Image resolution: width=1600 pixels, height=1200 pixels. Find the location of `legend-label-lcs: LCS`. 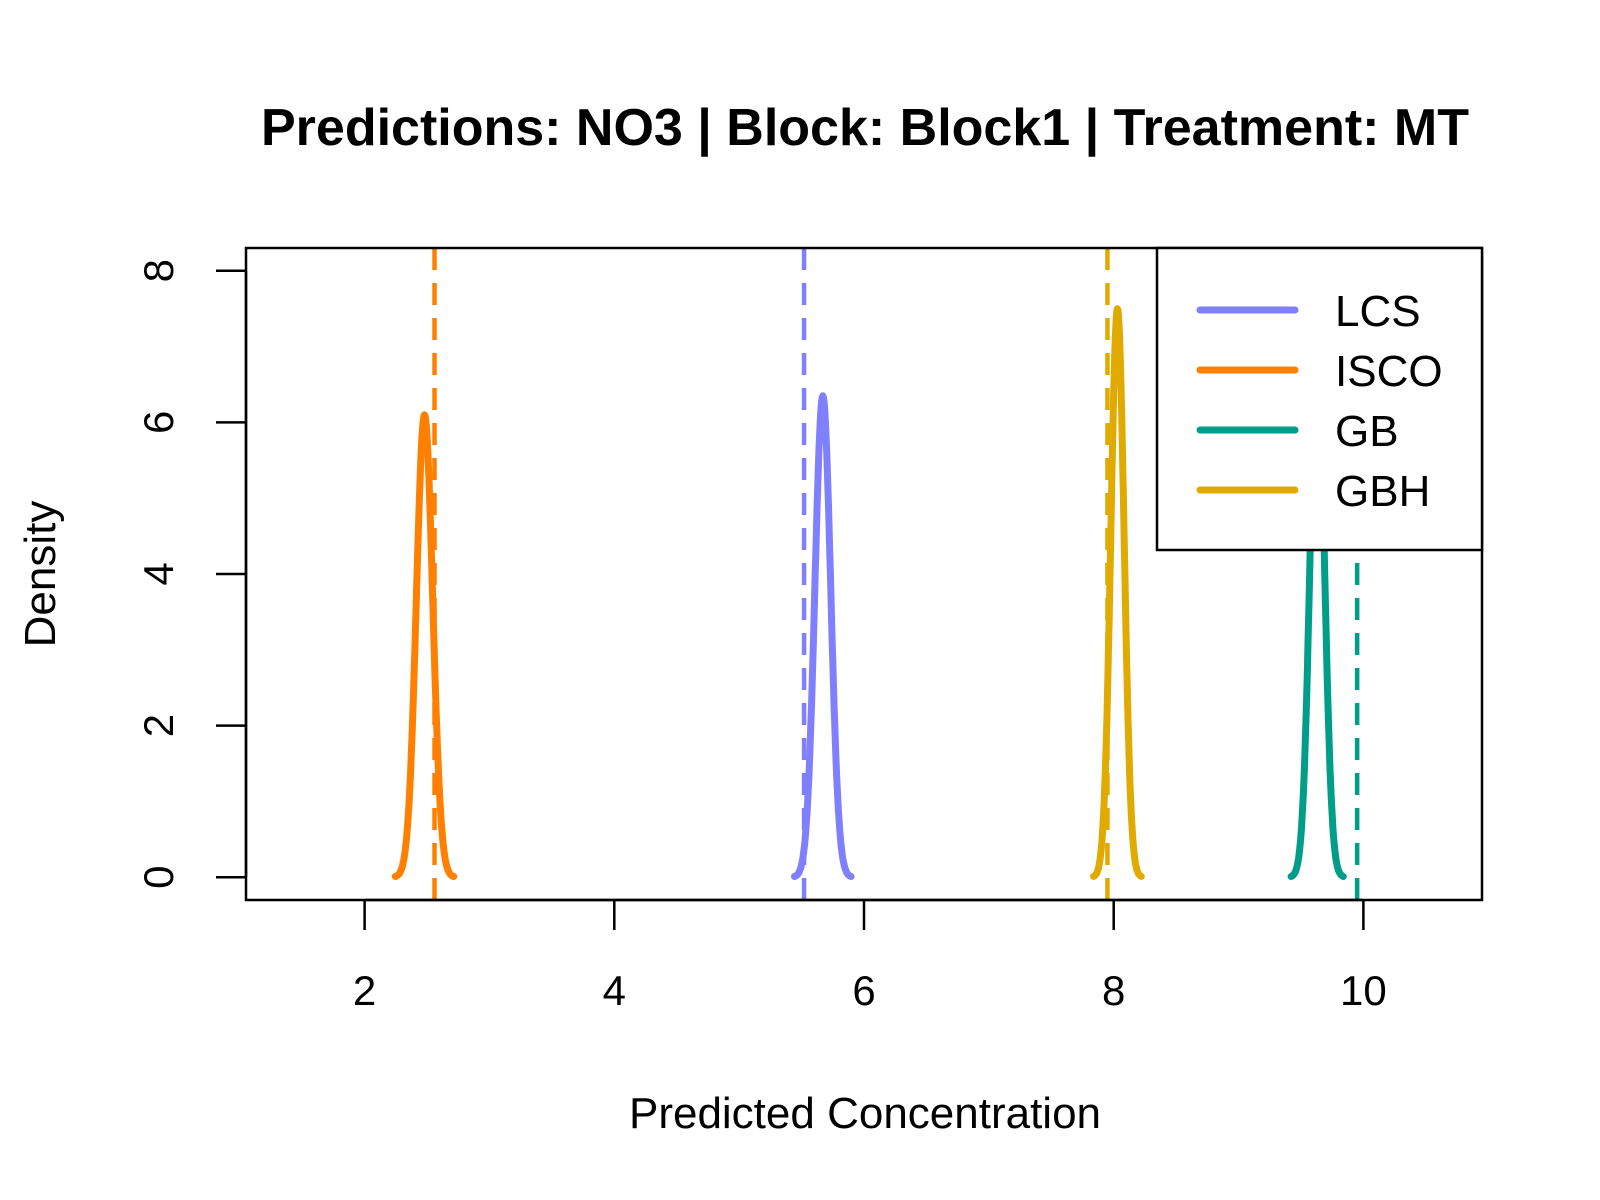

legend-label-lcs: LCS is located at coordinates (1378, 311).